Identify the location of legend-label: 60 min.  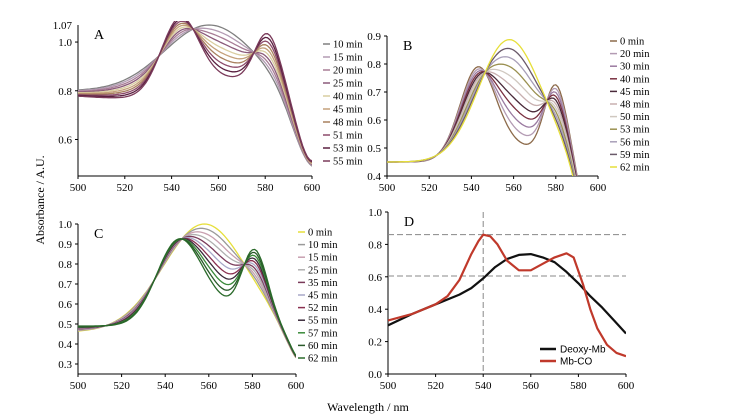
(323, 346).